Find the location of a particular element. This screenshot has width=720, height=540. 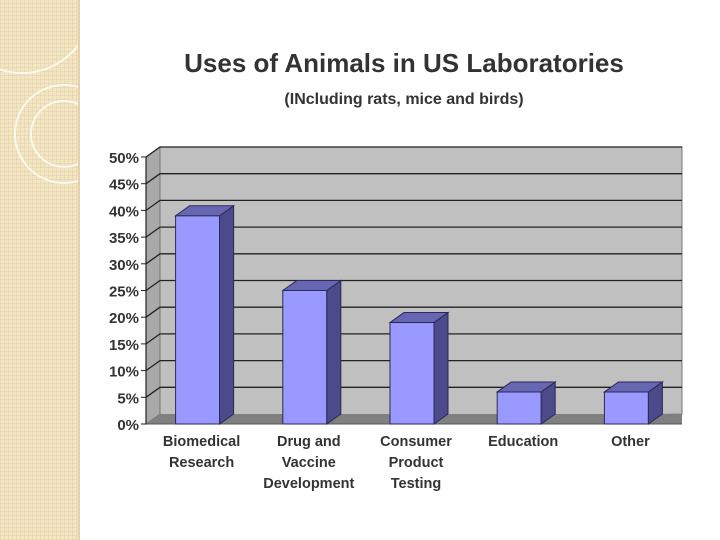

slide-subtitle: (INcluding rats, mice and birds) is located at coordinates (404, 99).